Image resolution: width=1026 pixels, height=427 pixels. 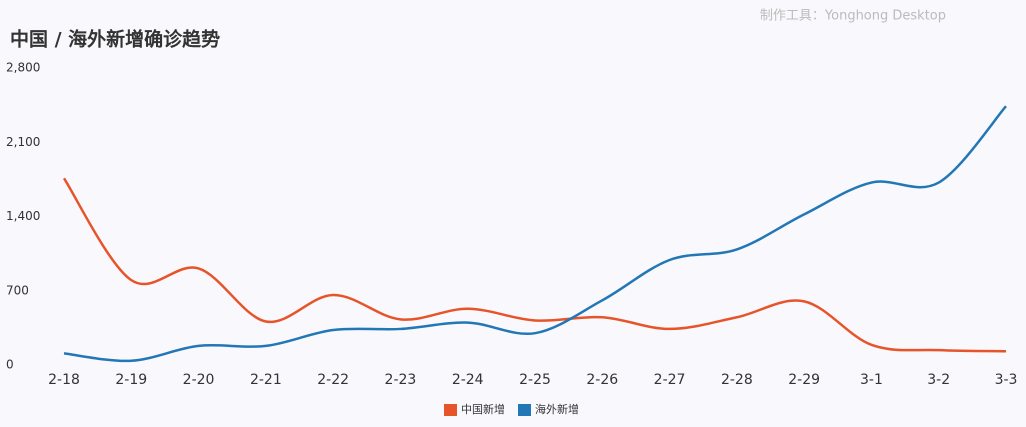 What do you see at coordinates (17, 290) in the screenshot?
I see `y-tick-label: 700` at bounding box center [17, 290].